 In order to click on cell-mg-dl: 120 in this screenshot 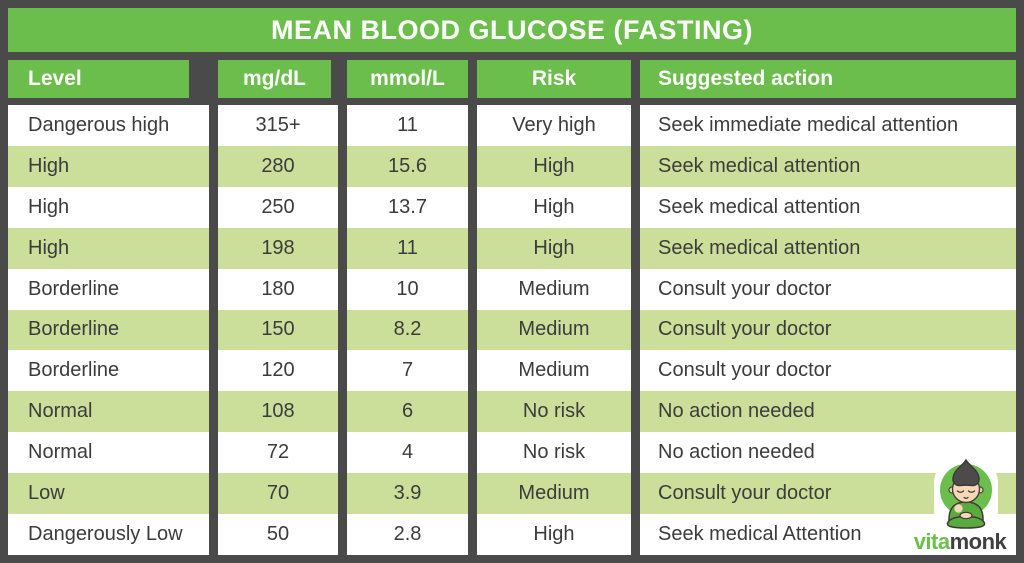, I will do `click(278, 371)`.